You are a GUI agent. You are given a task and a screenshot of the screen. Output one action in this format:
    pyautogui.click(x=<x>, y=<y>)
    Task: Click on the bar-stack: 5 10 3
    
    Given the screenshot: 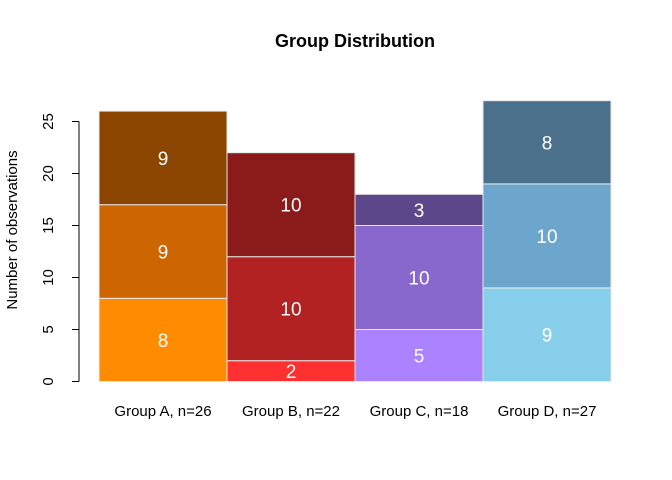 What is the action you would take?
    pyautogui.click(x=419, y=287)
    